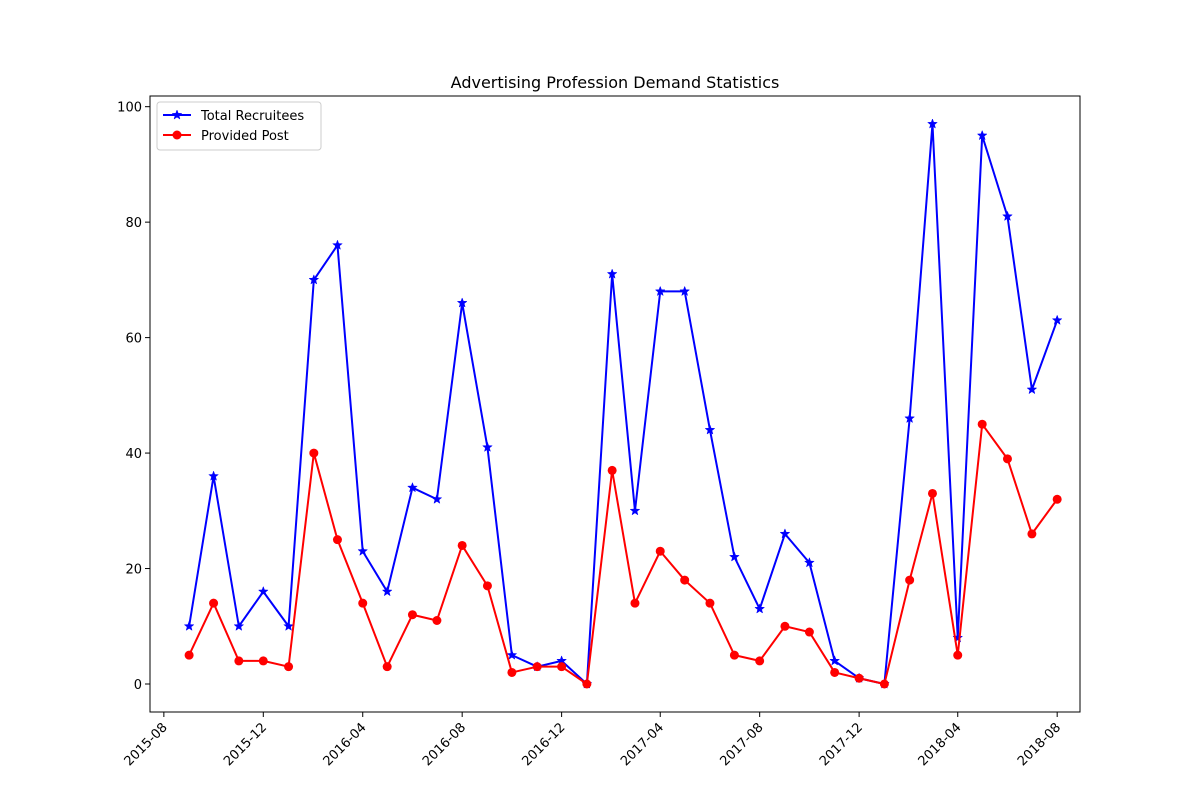  Describe the element at coordinates (133, 570) in the screenshot. I see `y-tick-label: 20` at that location.